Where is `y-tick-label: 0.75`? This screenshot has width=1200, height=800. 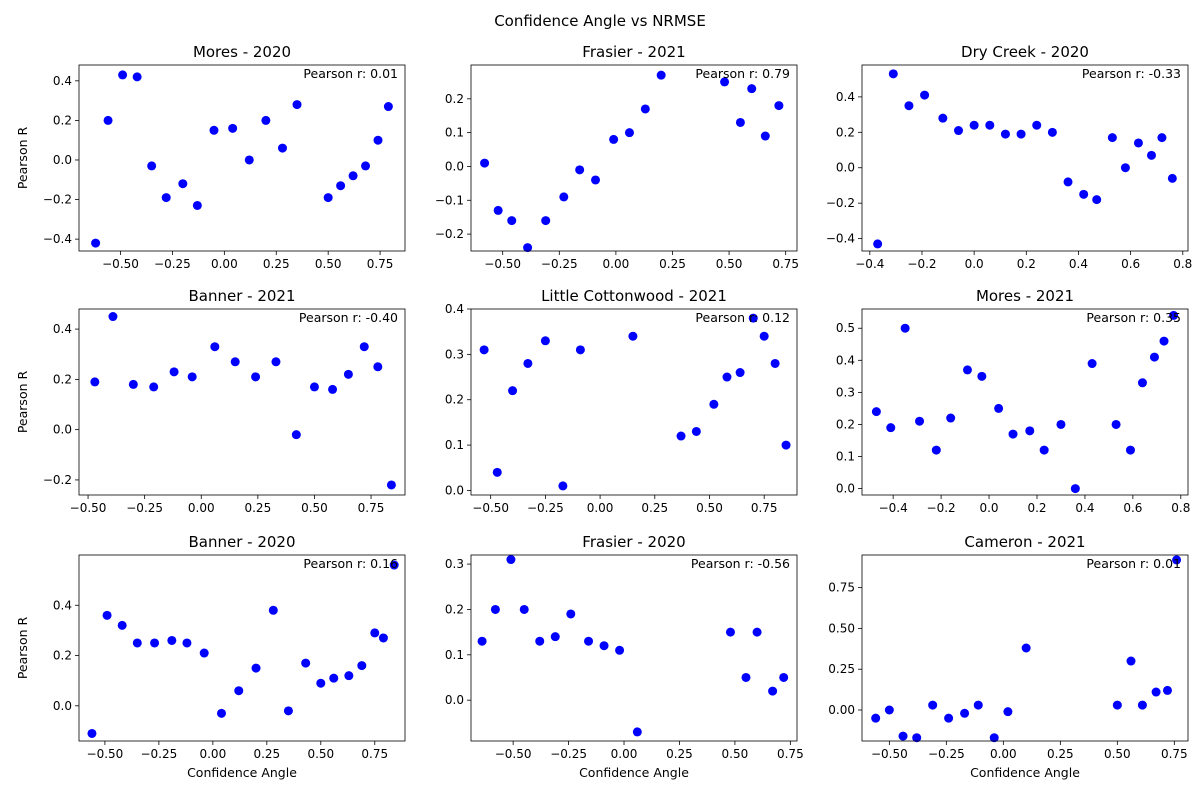
y-tick-label: 0.75 is located at coordinates (841, 588).